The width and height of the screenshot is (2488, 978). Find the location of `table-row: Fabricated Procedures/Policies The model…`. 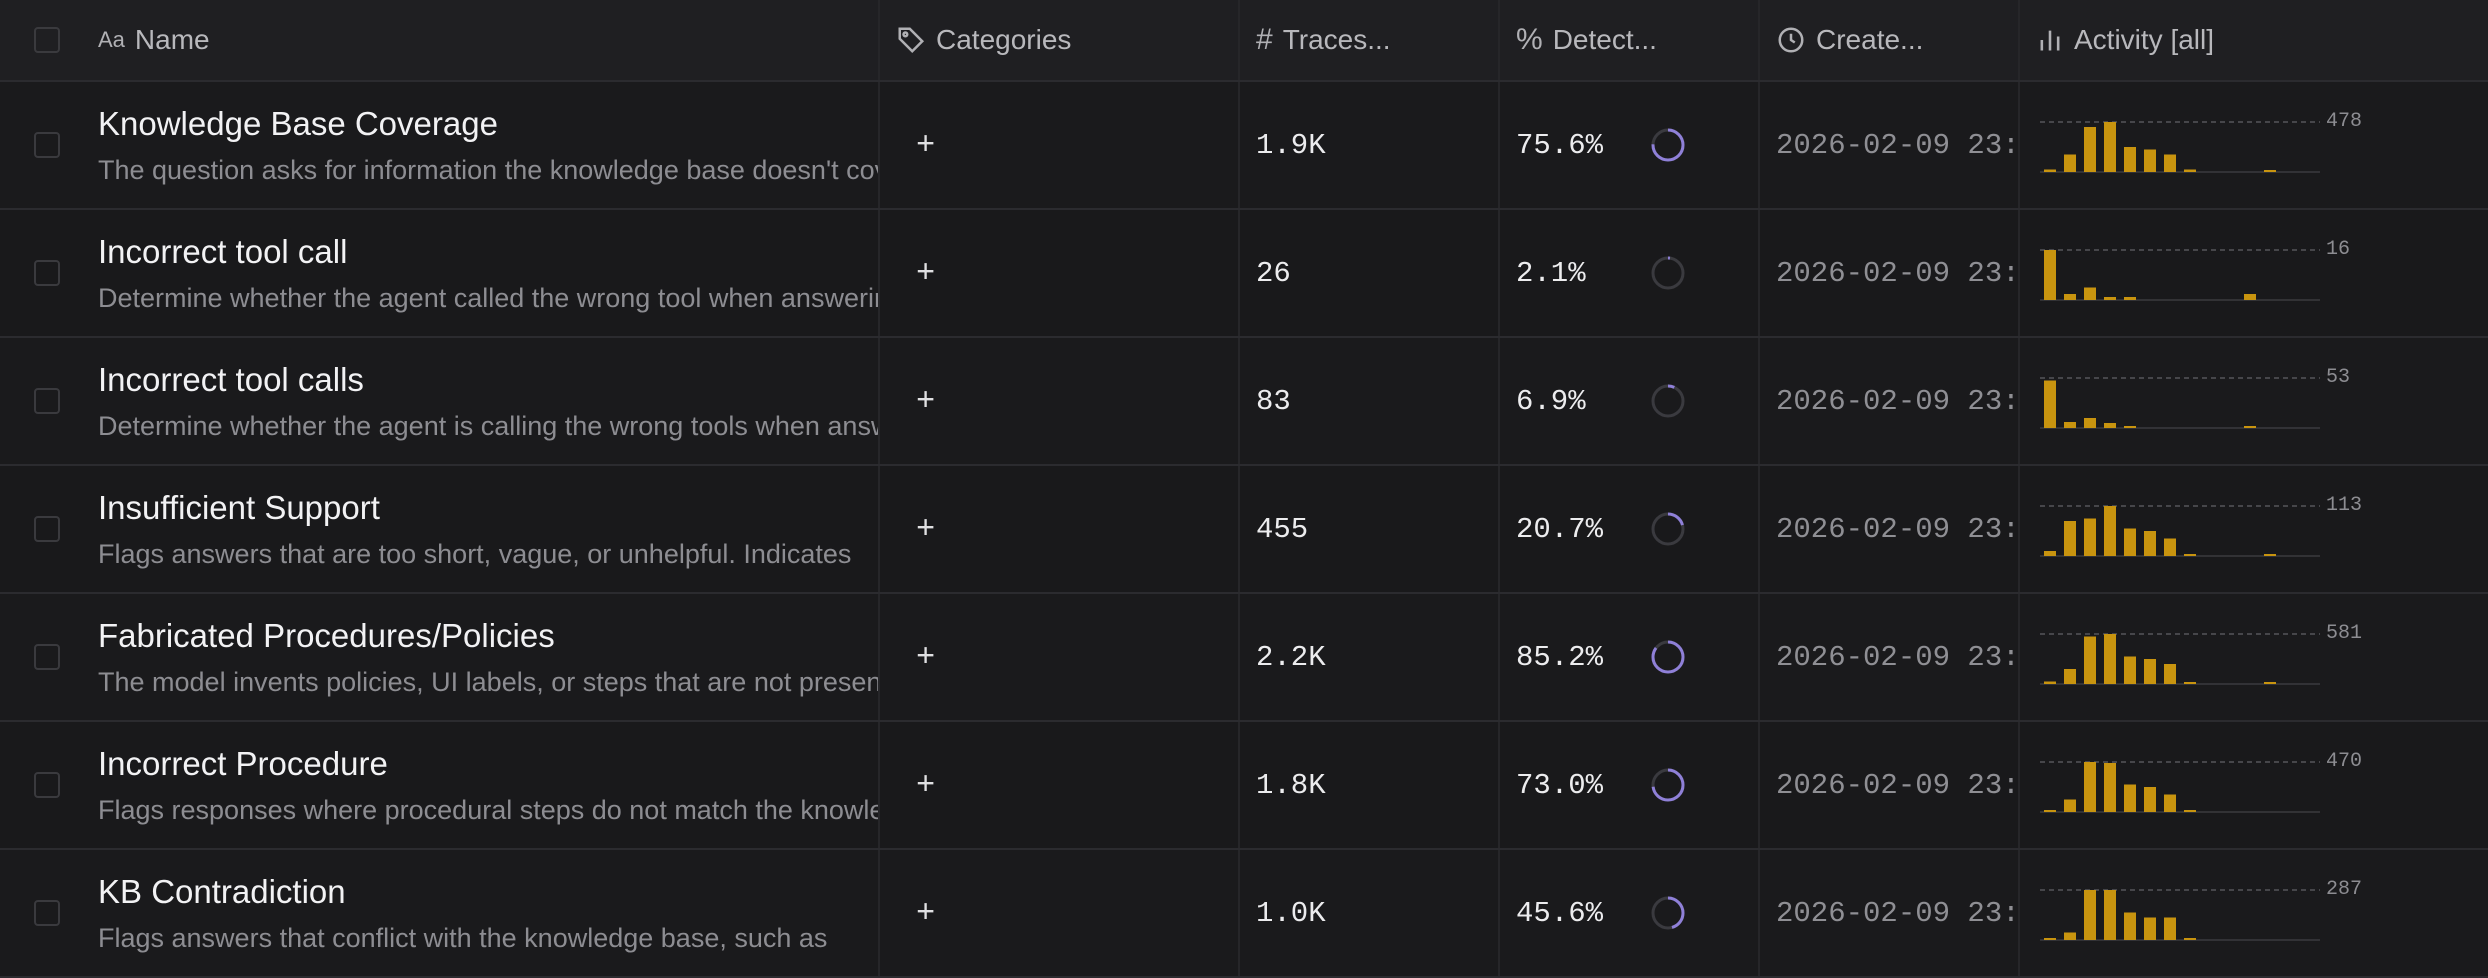

table-row: Fabricated Procedures/Policies The model… is located at coordinates (1244, 658).